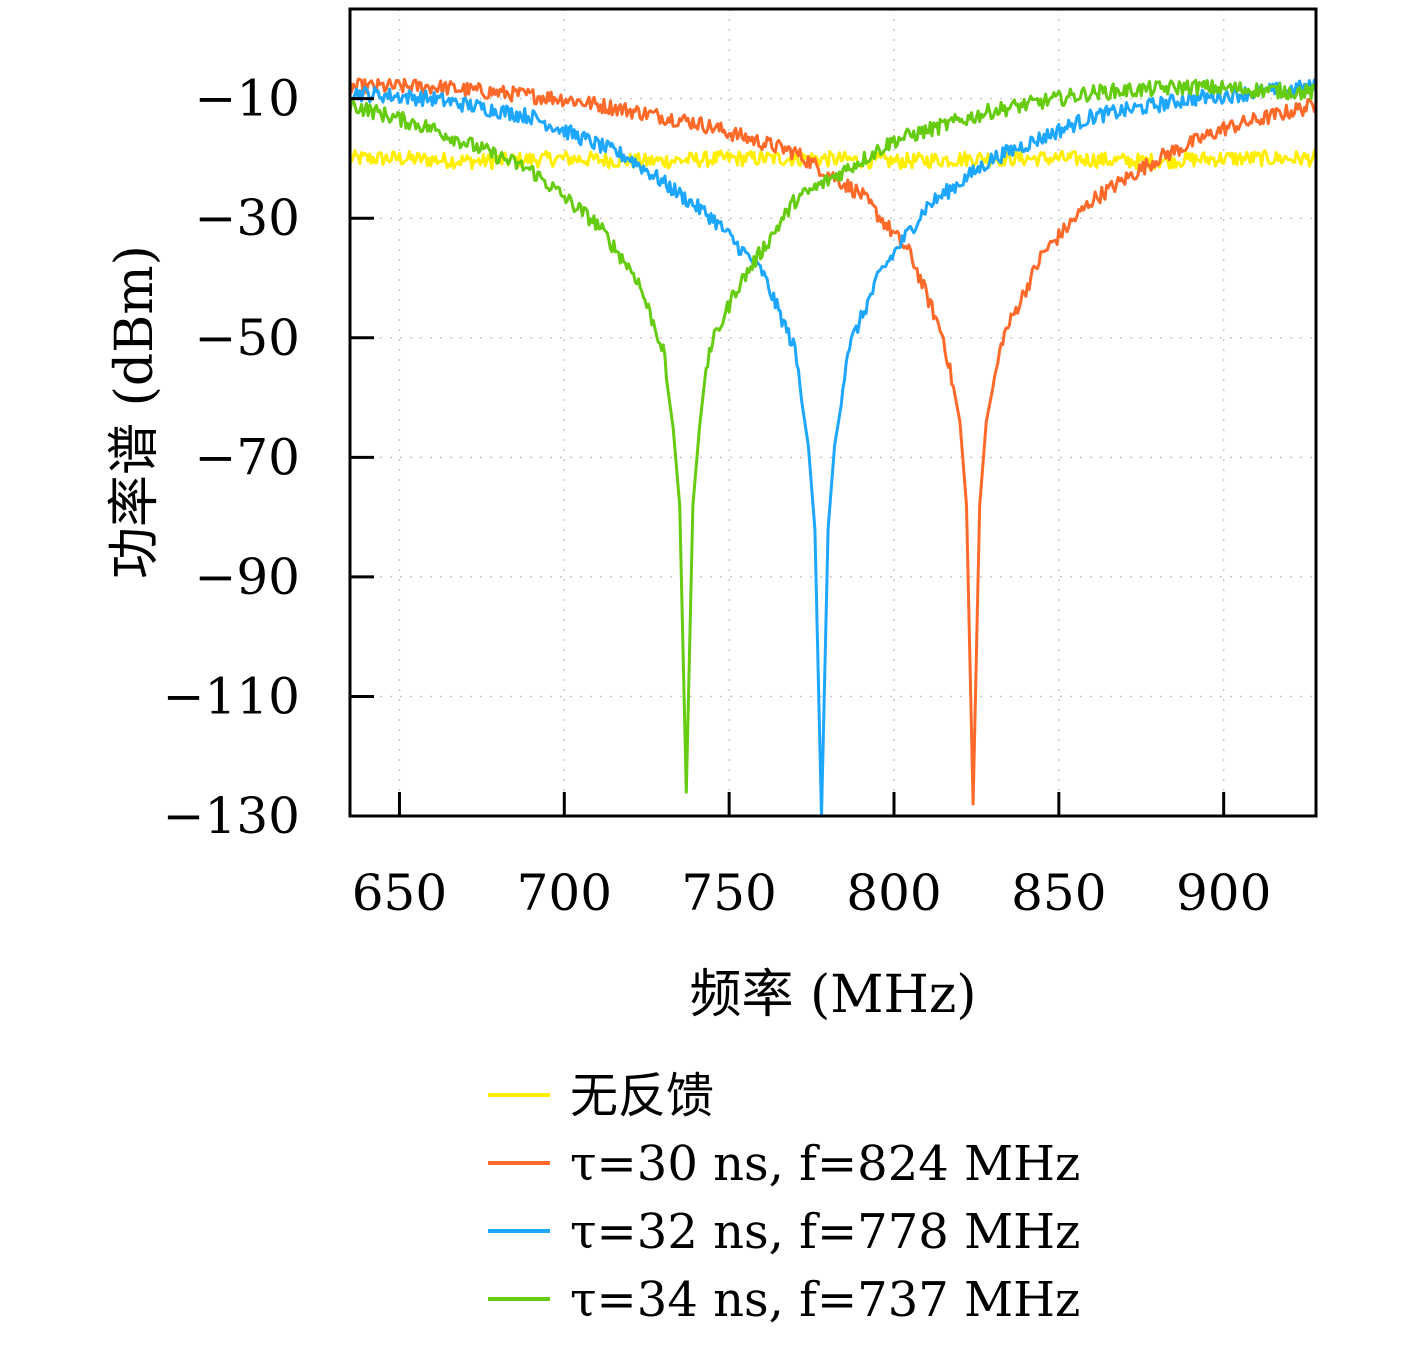 The height and width of the screenshot is (1346, 1417). What do you see at coordinates (893, 893) in the screenshot?
I see `x-tick-label: 800` at bounding box center [893, 893].